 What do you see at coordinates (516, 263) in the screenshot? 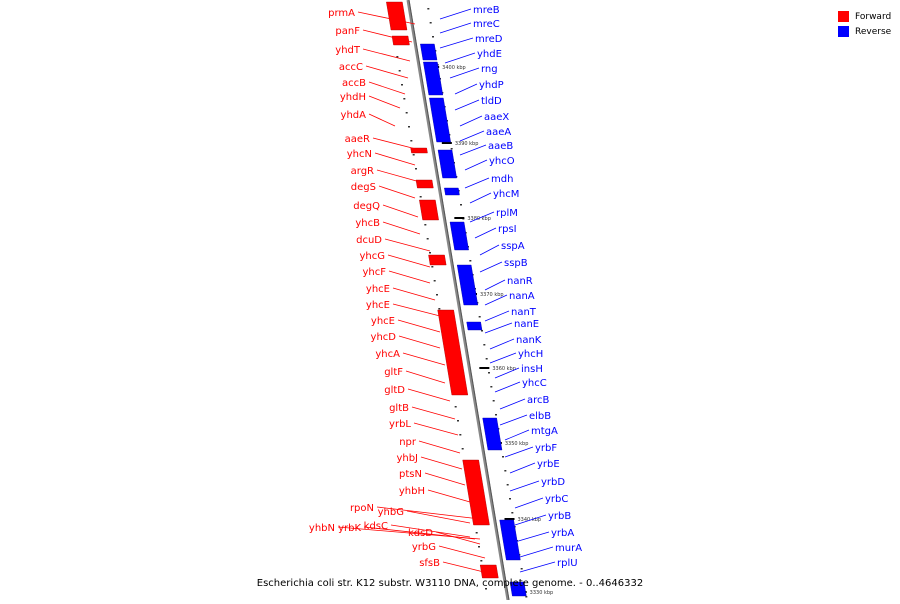
I see `reverse-gene-label: sspB` at bounding box center [516, 263].